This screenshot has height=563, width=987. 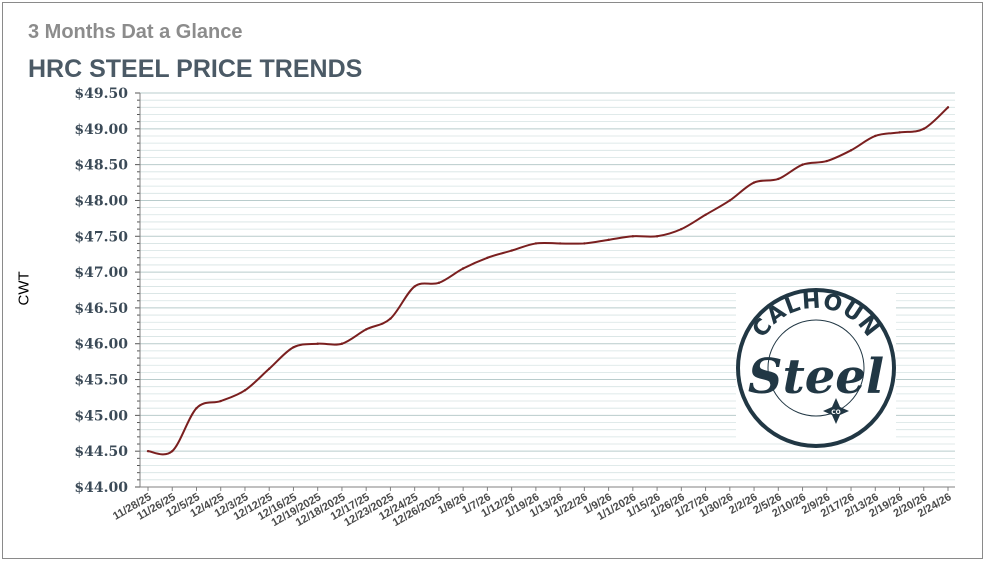 What do you see at coordinates (101, 166) in the screenshot?
I see `y-tick-label: $48.50` at bounding box center [101, 166].